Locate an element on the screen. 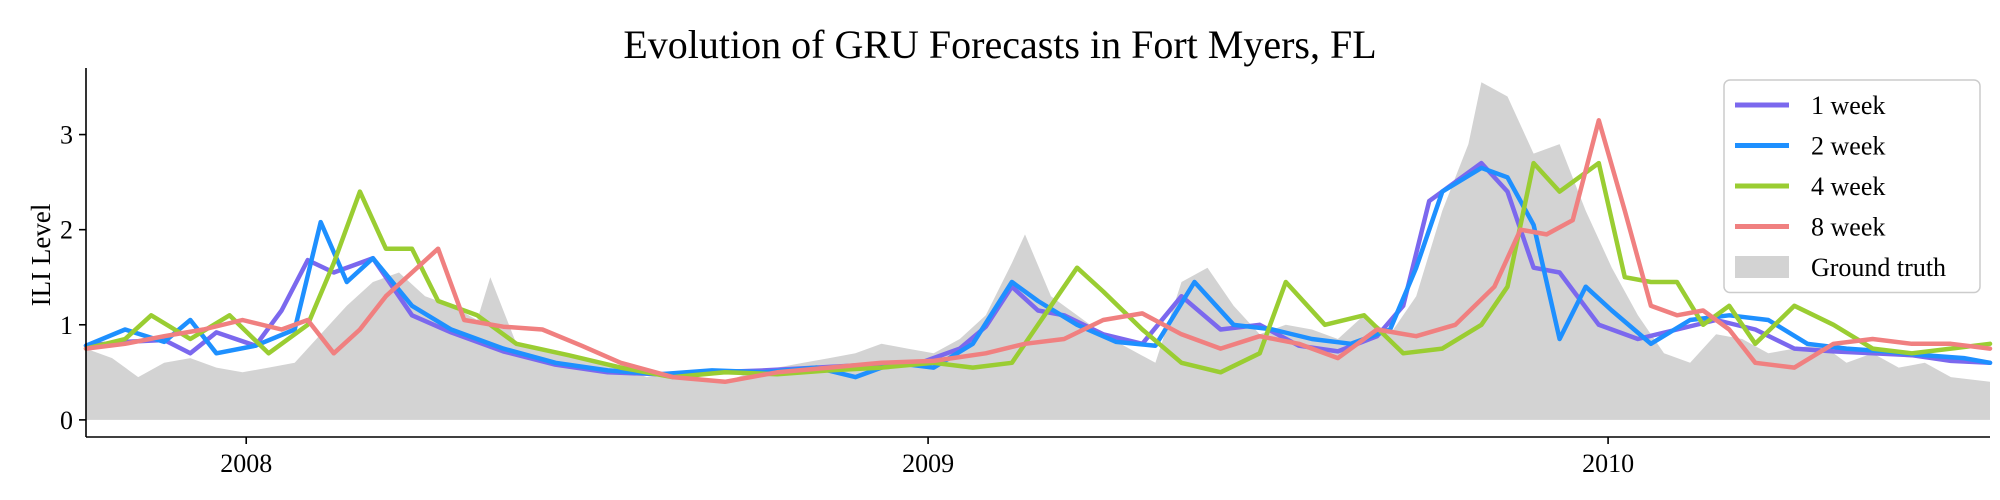  y-tick-label: 1 is located at coordinates (66, 325).